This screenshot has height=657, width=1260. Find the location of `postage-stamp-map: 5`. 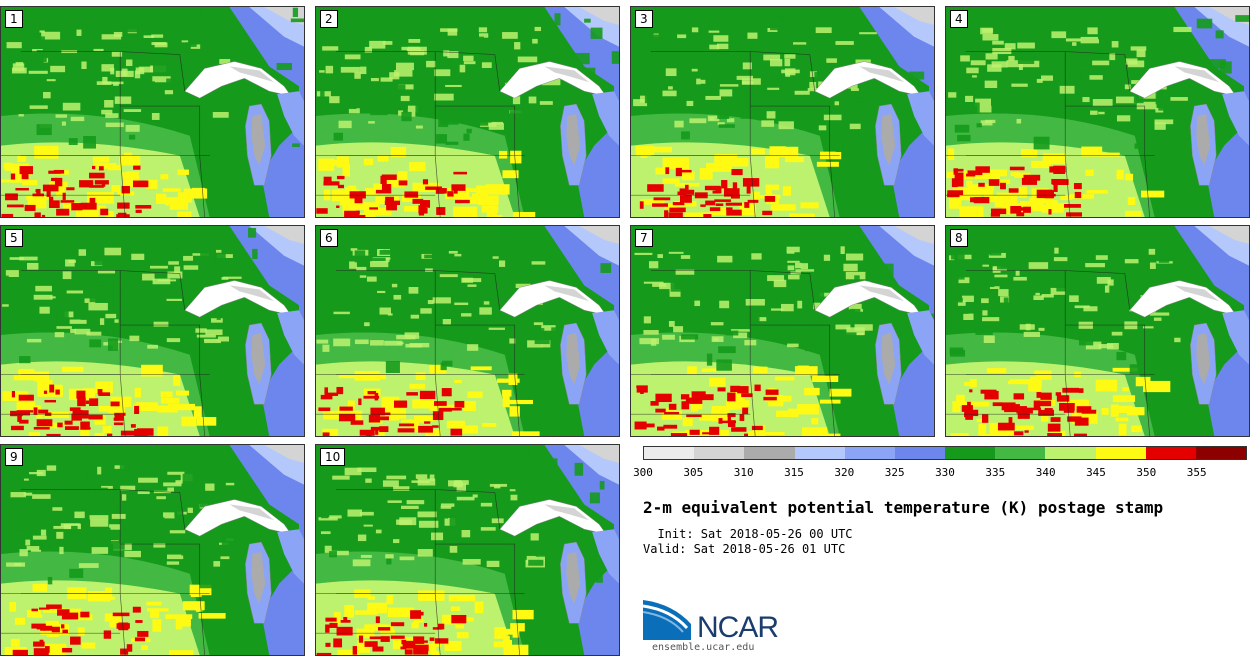

postage-stamp-map: 5 is located at coordinates (152, 331).